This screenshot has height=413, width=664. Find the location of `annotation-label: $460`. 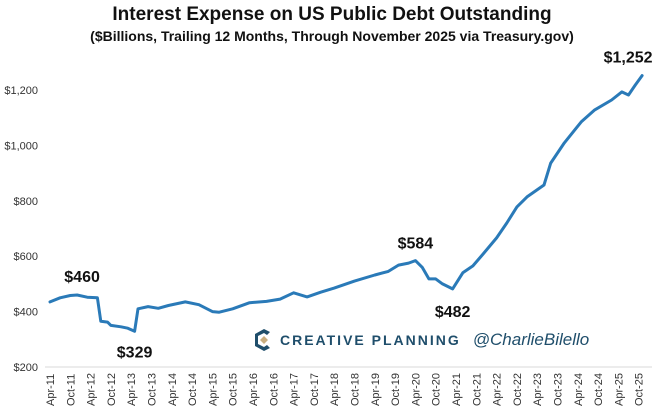

annotation-label: $460 is located at coordinates (82, 277).